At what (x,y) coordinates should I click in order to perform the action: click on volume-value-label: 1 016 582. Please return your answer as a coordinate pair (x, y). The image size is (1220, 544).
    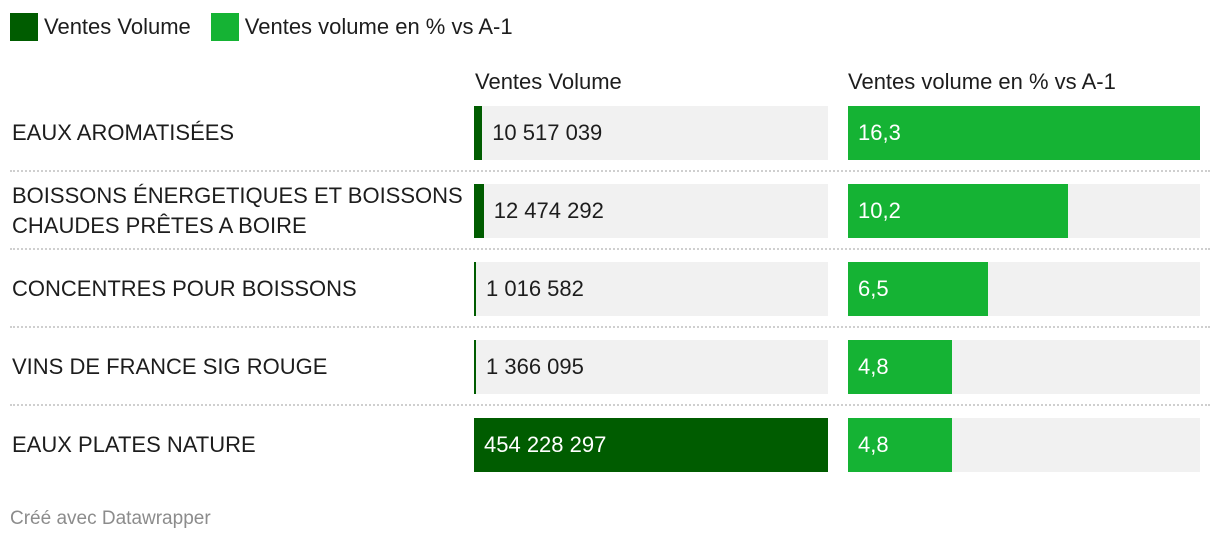
    Looking at the image, I should click on (535, 288).